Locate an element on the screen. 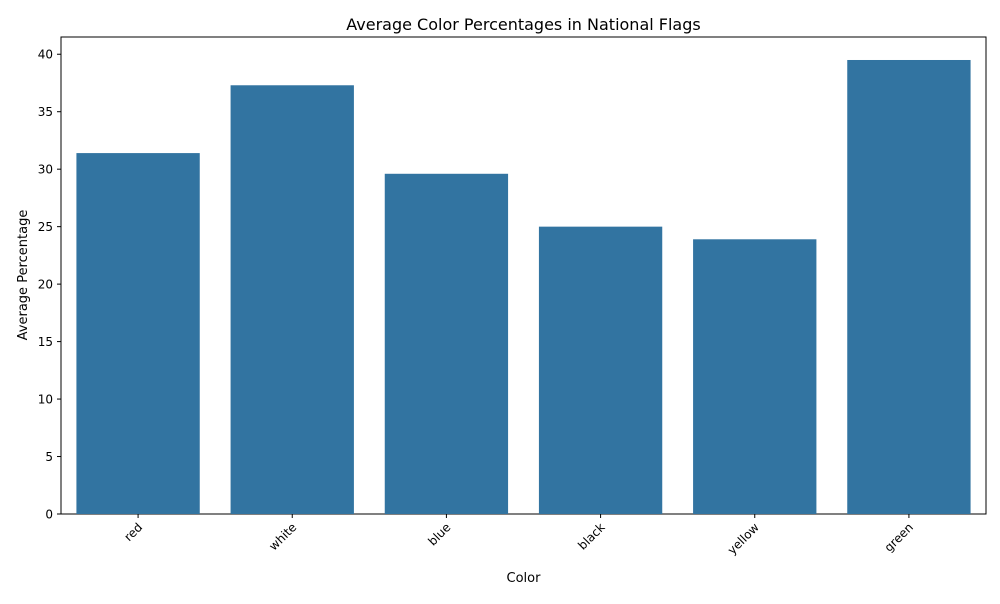 The width and height of the screenshot is (1000, 604). x-tick-label: black is located at coordinates (591, 536).